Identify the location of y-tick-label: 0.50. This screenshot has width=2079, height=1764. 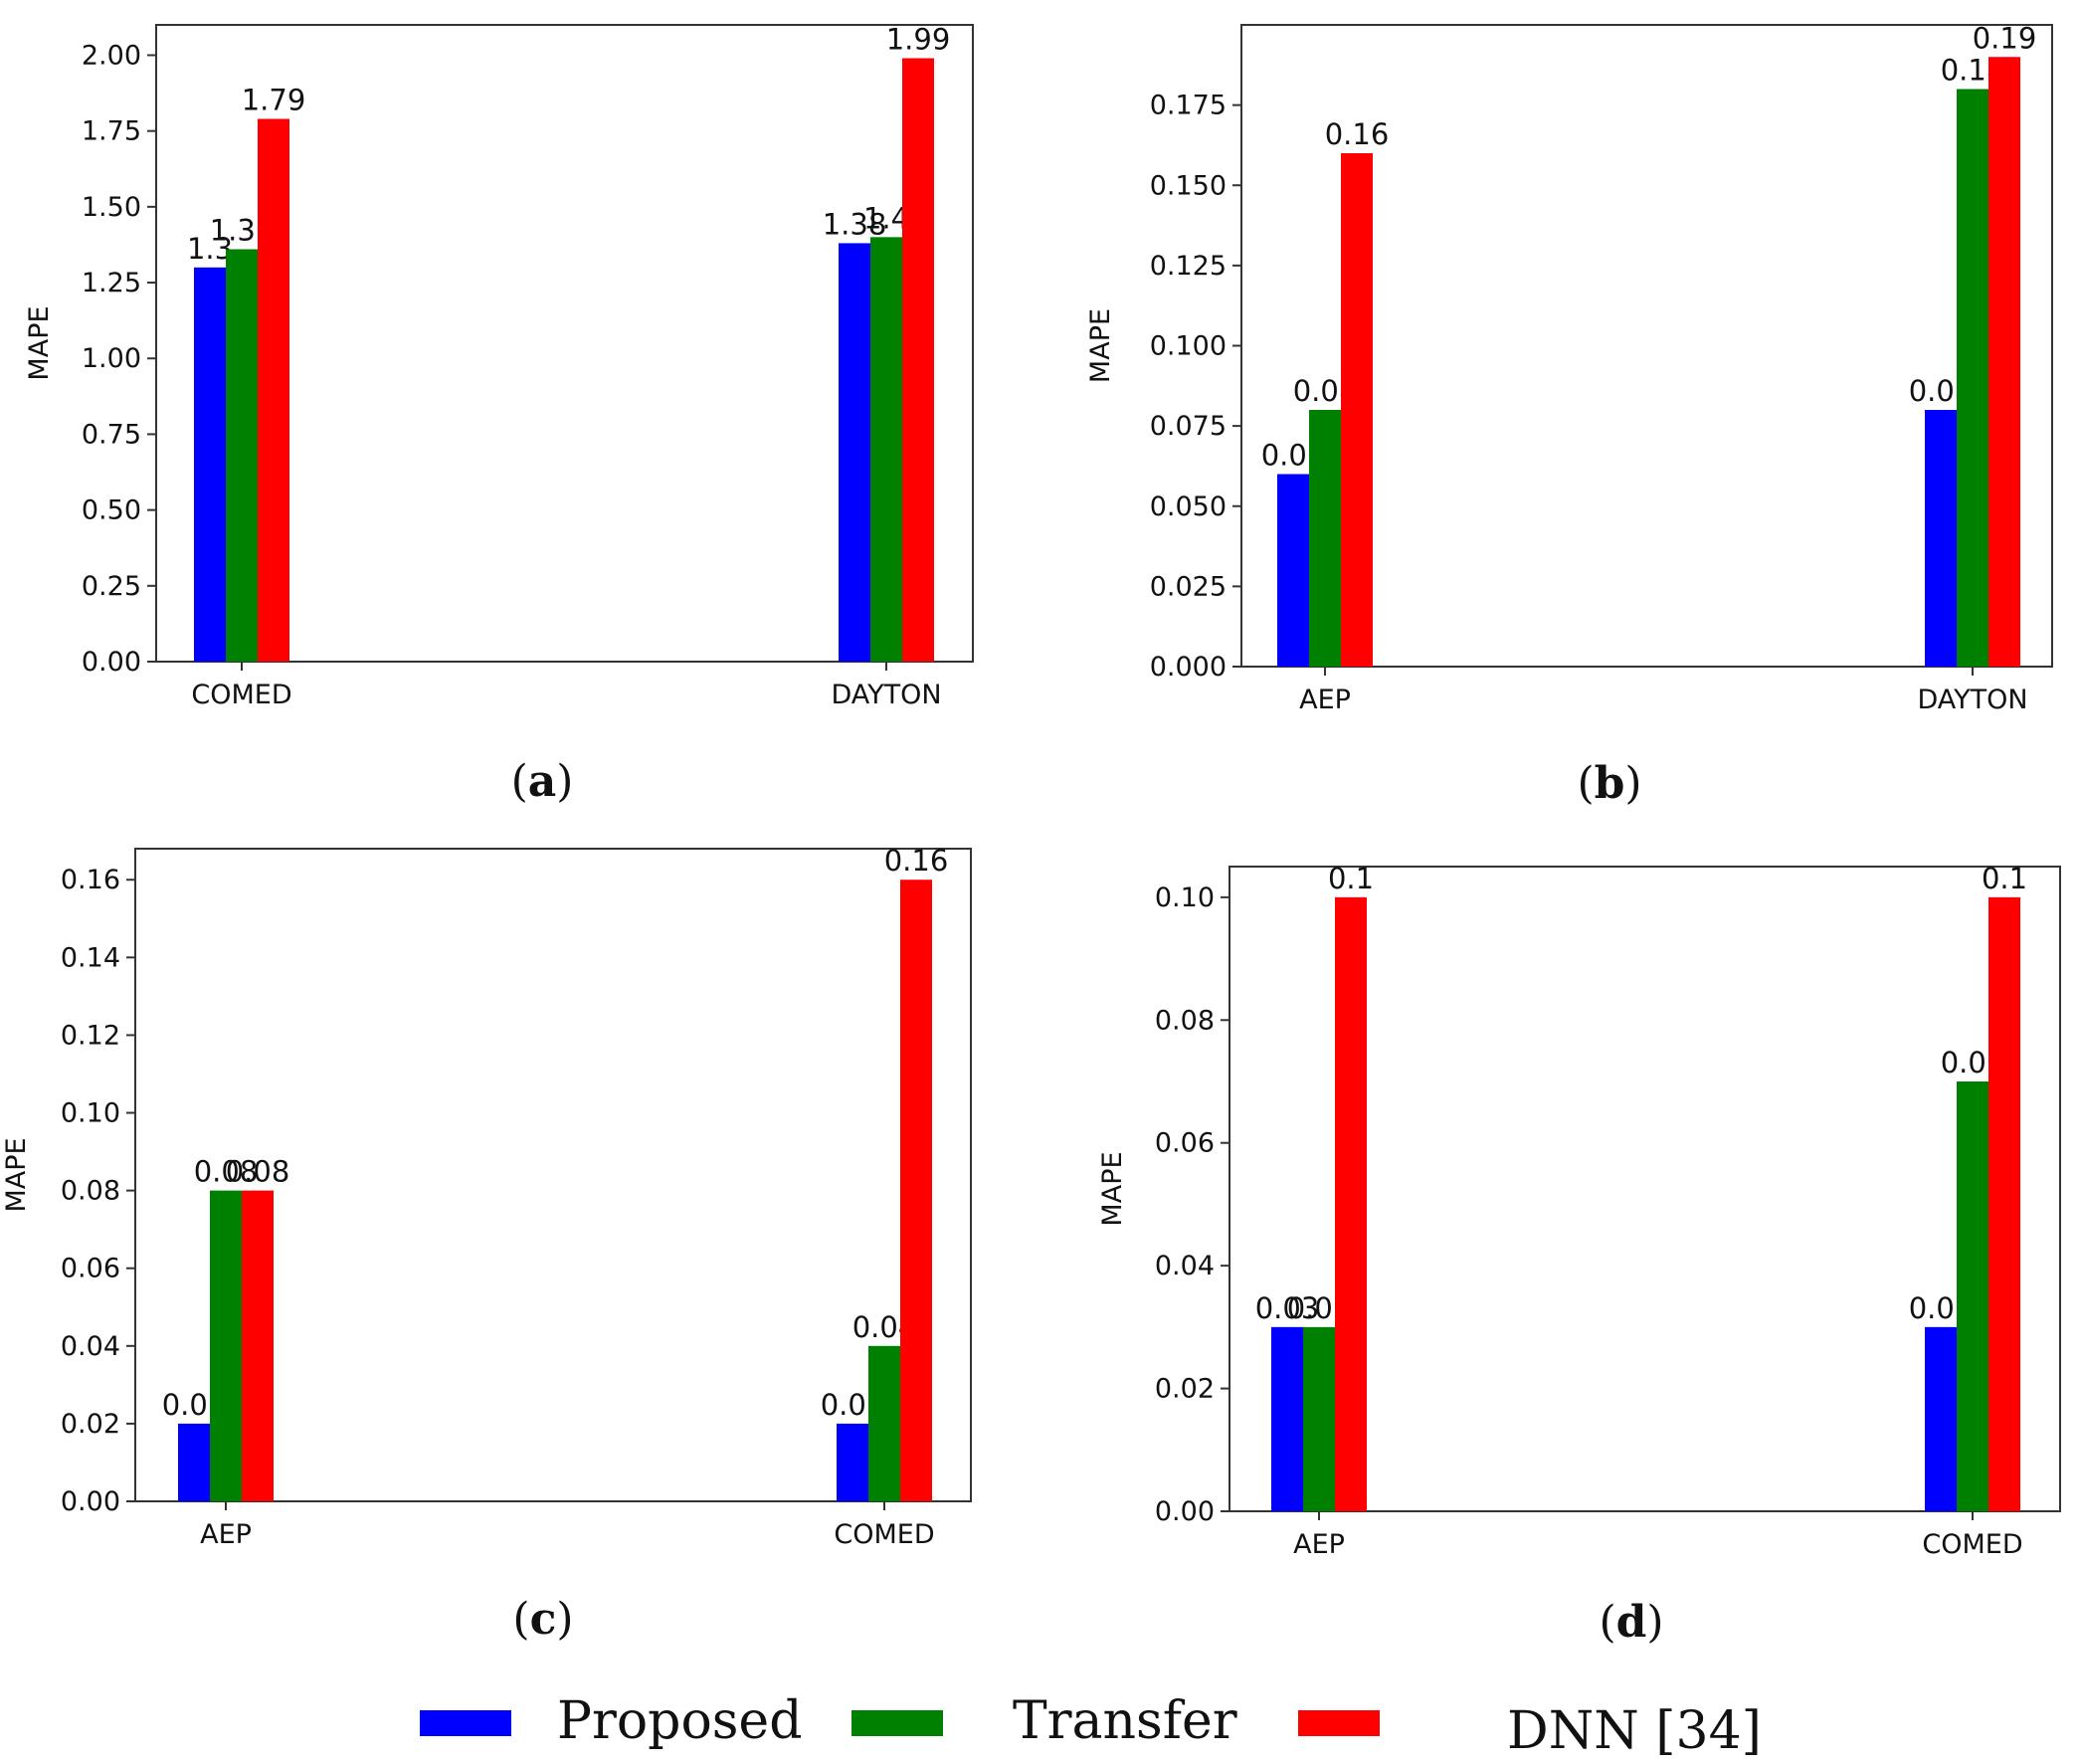
(112, 510).